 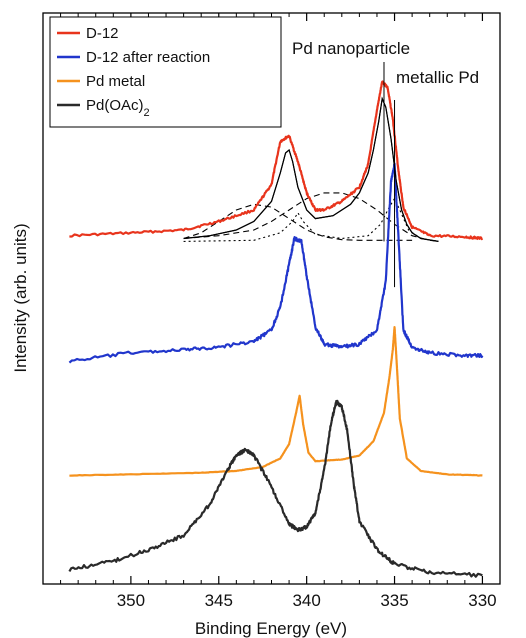 I want to click on legend-label-d-12: D-12, so click(x=102, y=33).